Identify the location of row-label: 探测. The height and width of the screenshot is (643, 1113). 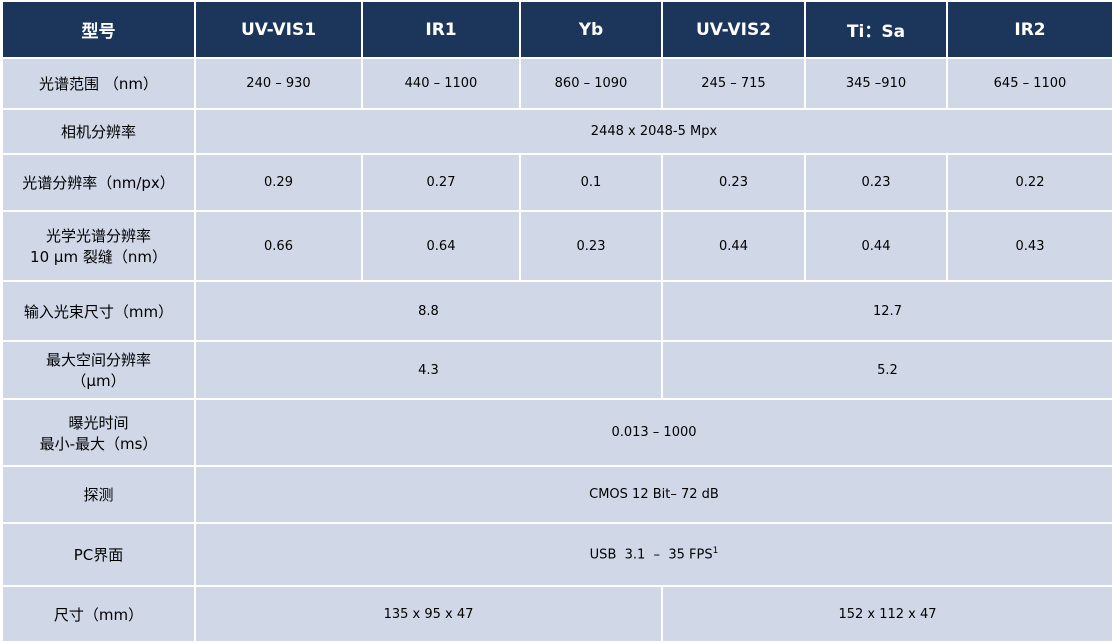
(98, 494).